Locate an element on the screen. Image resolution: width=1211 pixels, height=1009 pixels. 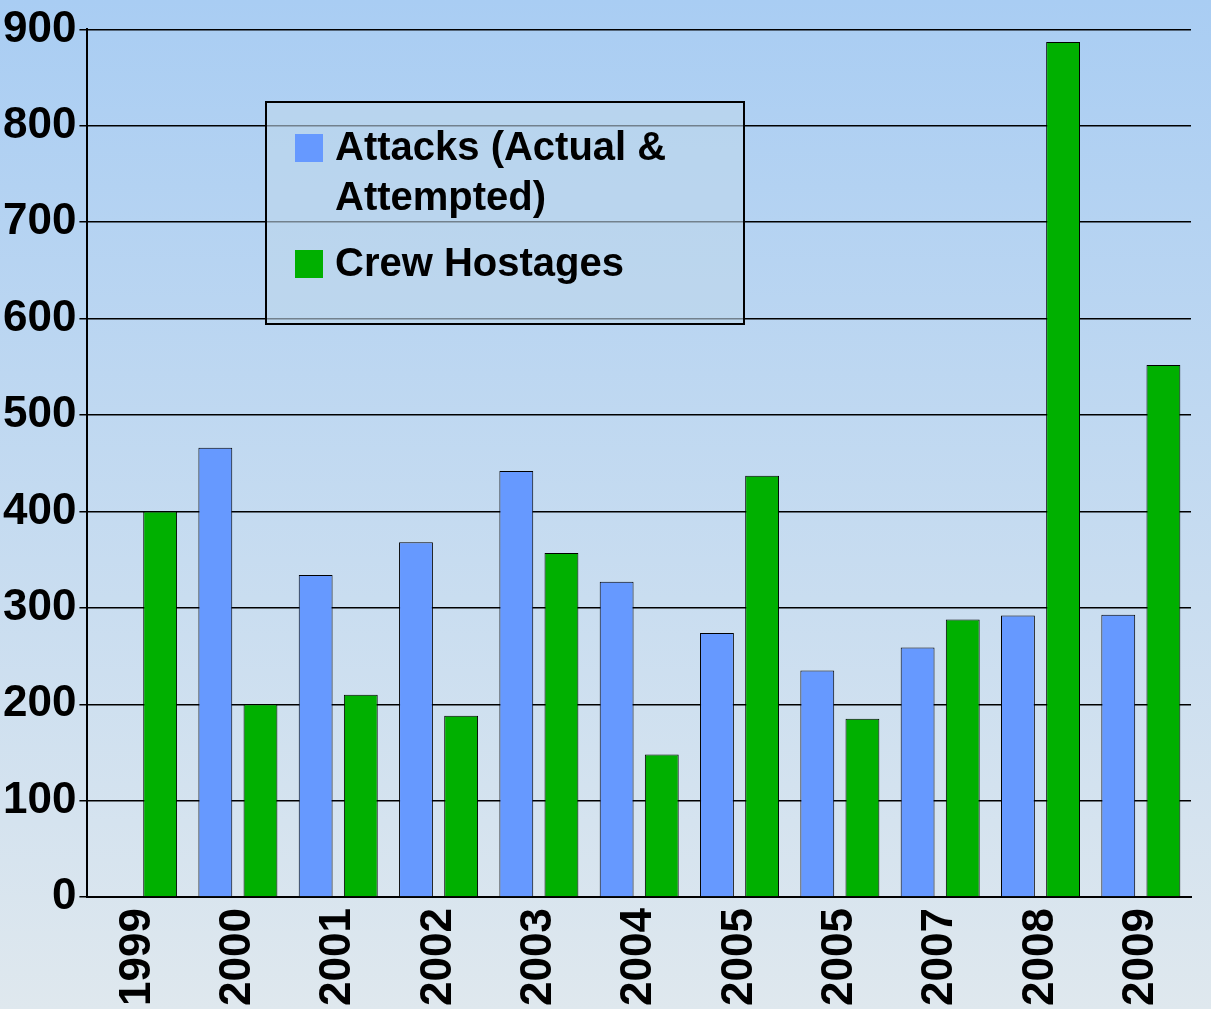
y-tick-label: 700 is located at coordinates (39, 219).